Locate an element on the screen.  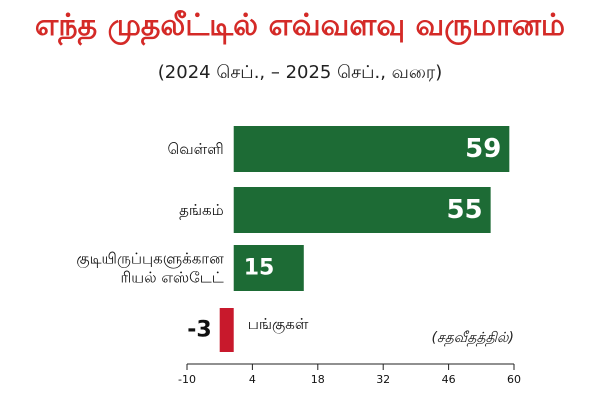
value-label-3: -3 is located at coordinates (199, 330).